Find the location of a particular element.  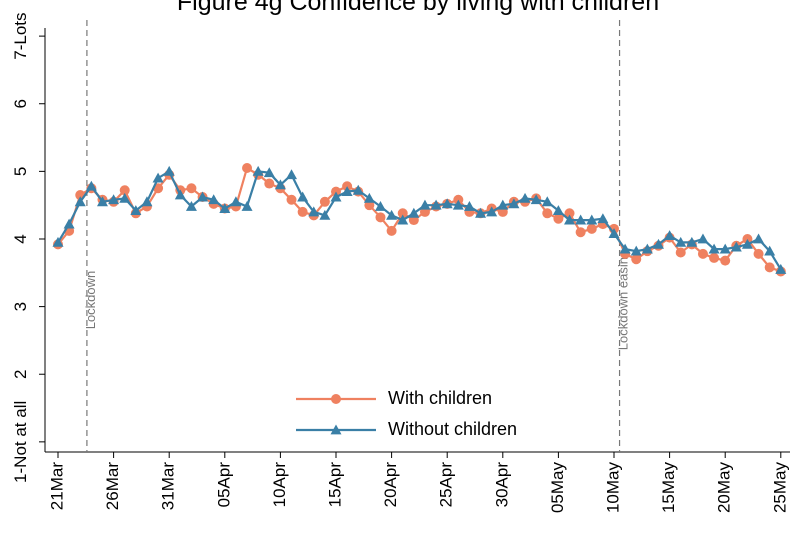

x-tick-label: 20Apr is located at coordinates (390, 485).